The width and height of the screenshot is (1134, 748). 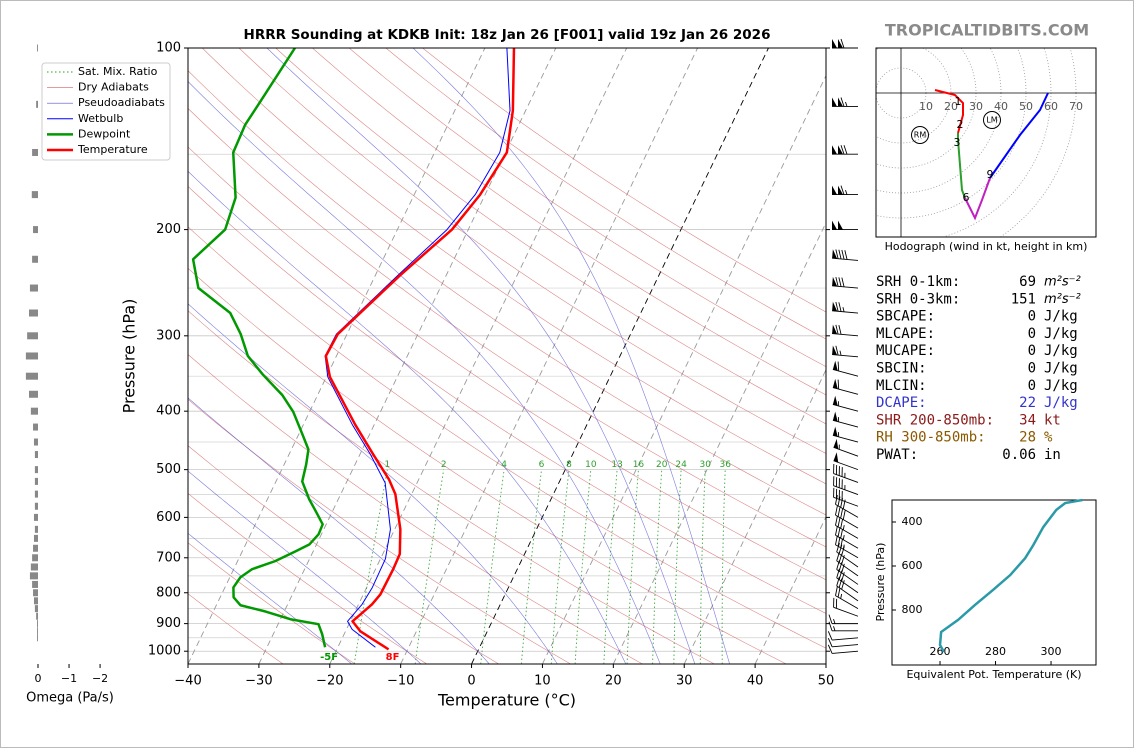 What do you see at coordinates (1001, 106) in the screenshot?
I see `hodo-ring-label: 40` at bounding box center [1001, 106].